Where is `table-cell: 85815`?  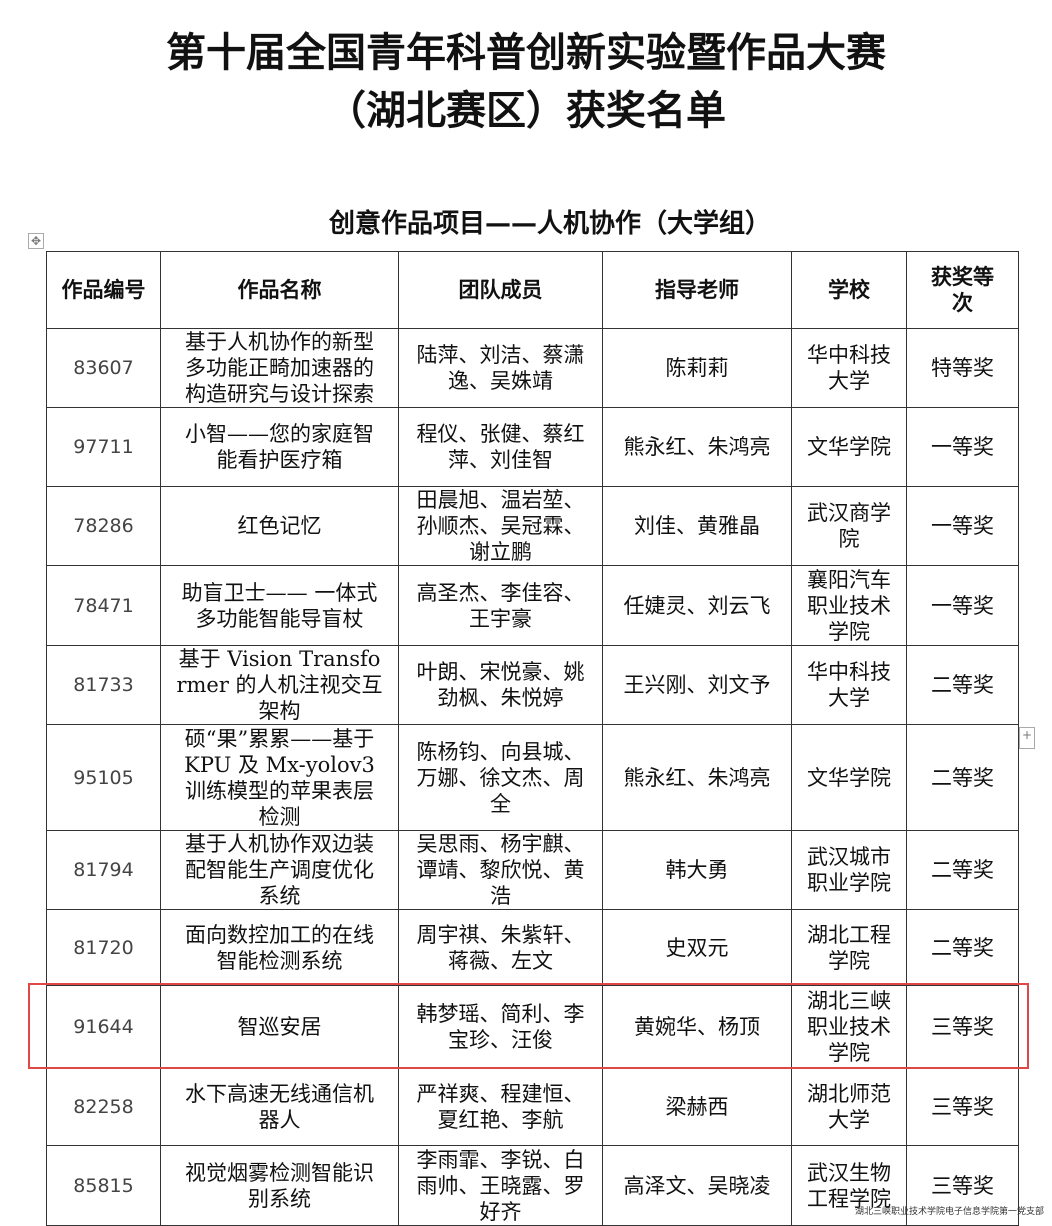
table-cell: 85815 is located at coordinates (103, 1185).